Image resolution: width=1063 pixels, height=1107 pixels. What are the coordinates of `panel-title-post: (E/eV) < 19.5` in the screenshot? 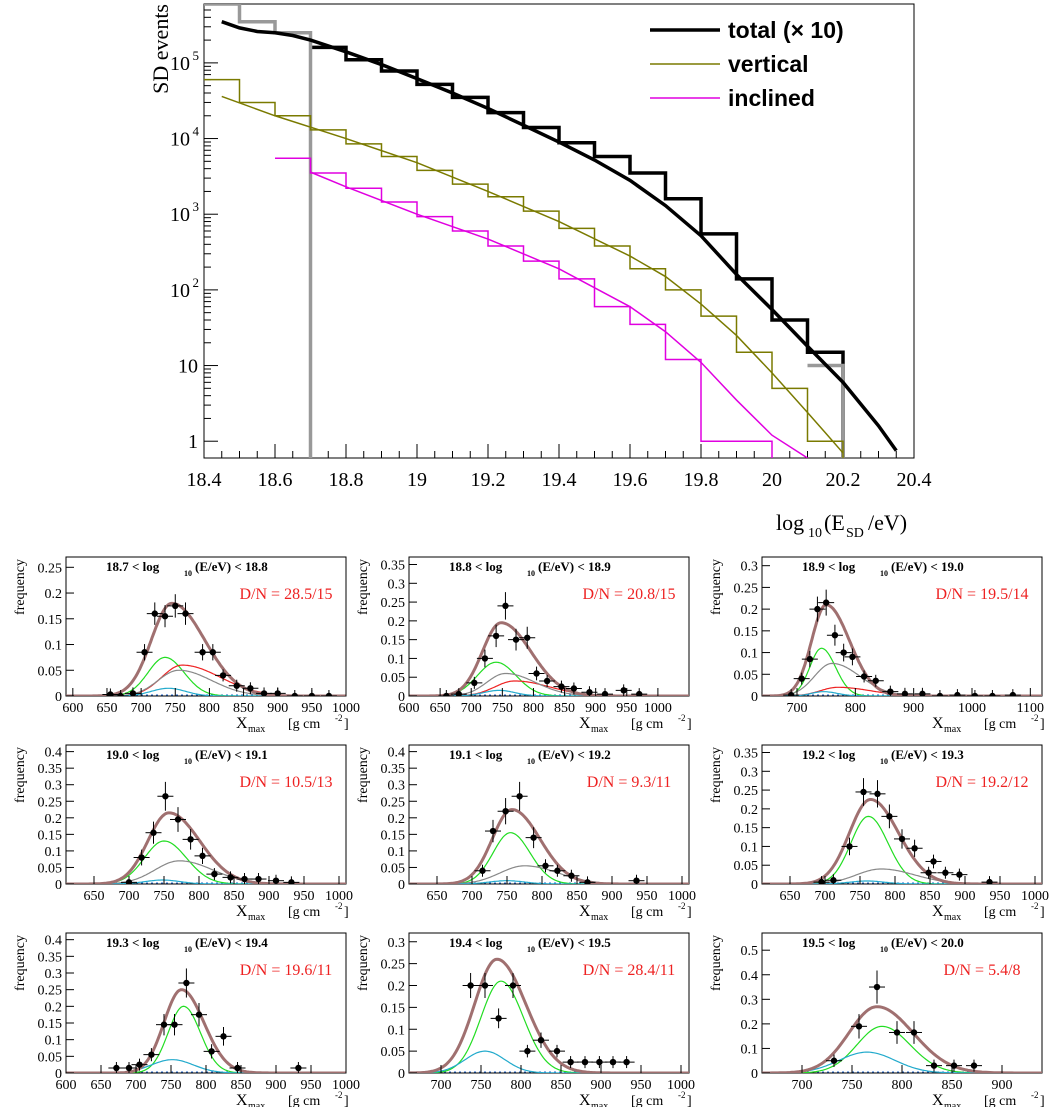 It's located at (574, 942).